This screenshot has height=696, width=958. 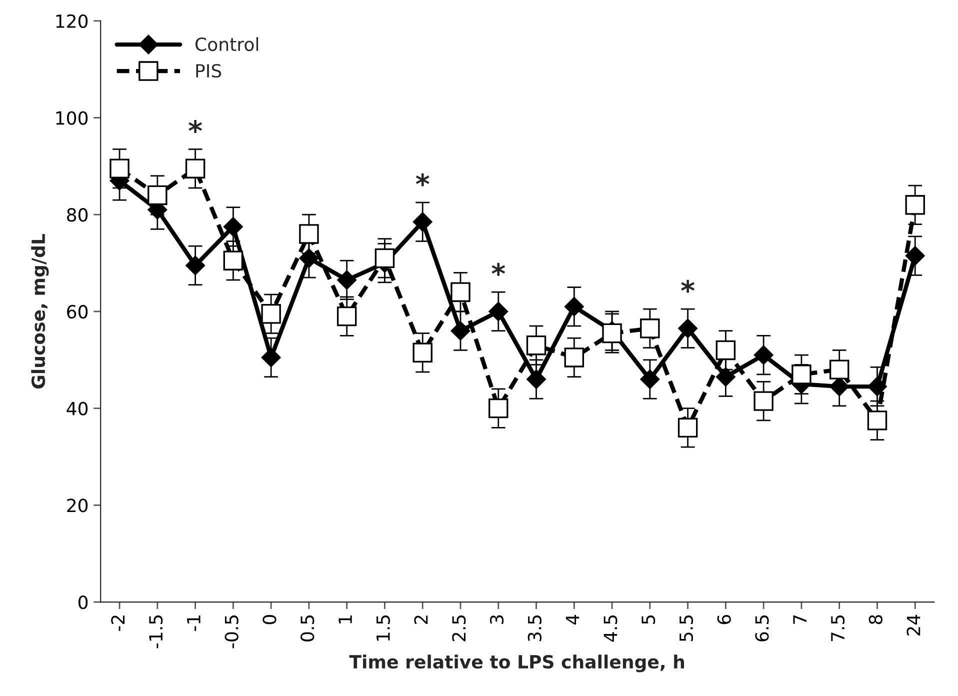 What do you see at coordinates (209, 71) in the screenshot?
I see `legend-label: PIS` at bounding box center [209, 71].